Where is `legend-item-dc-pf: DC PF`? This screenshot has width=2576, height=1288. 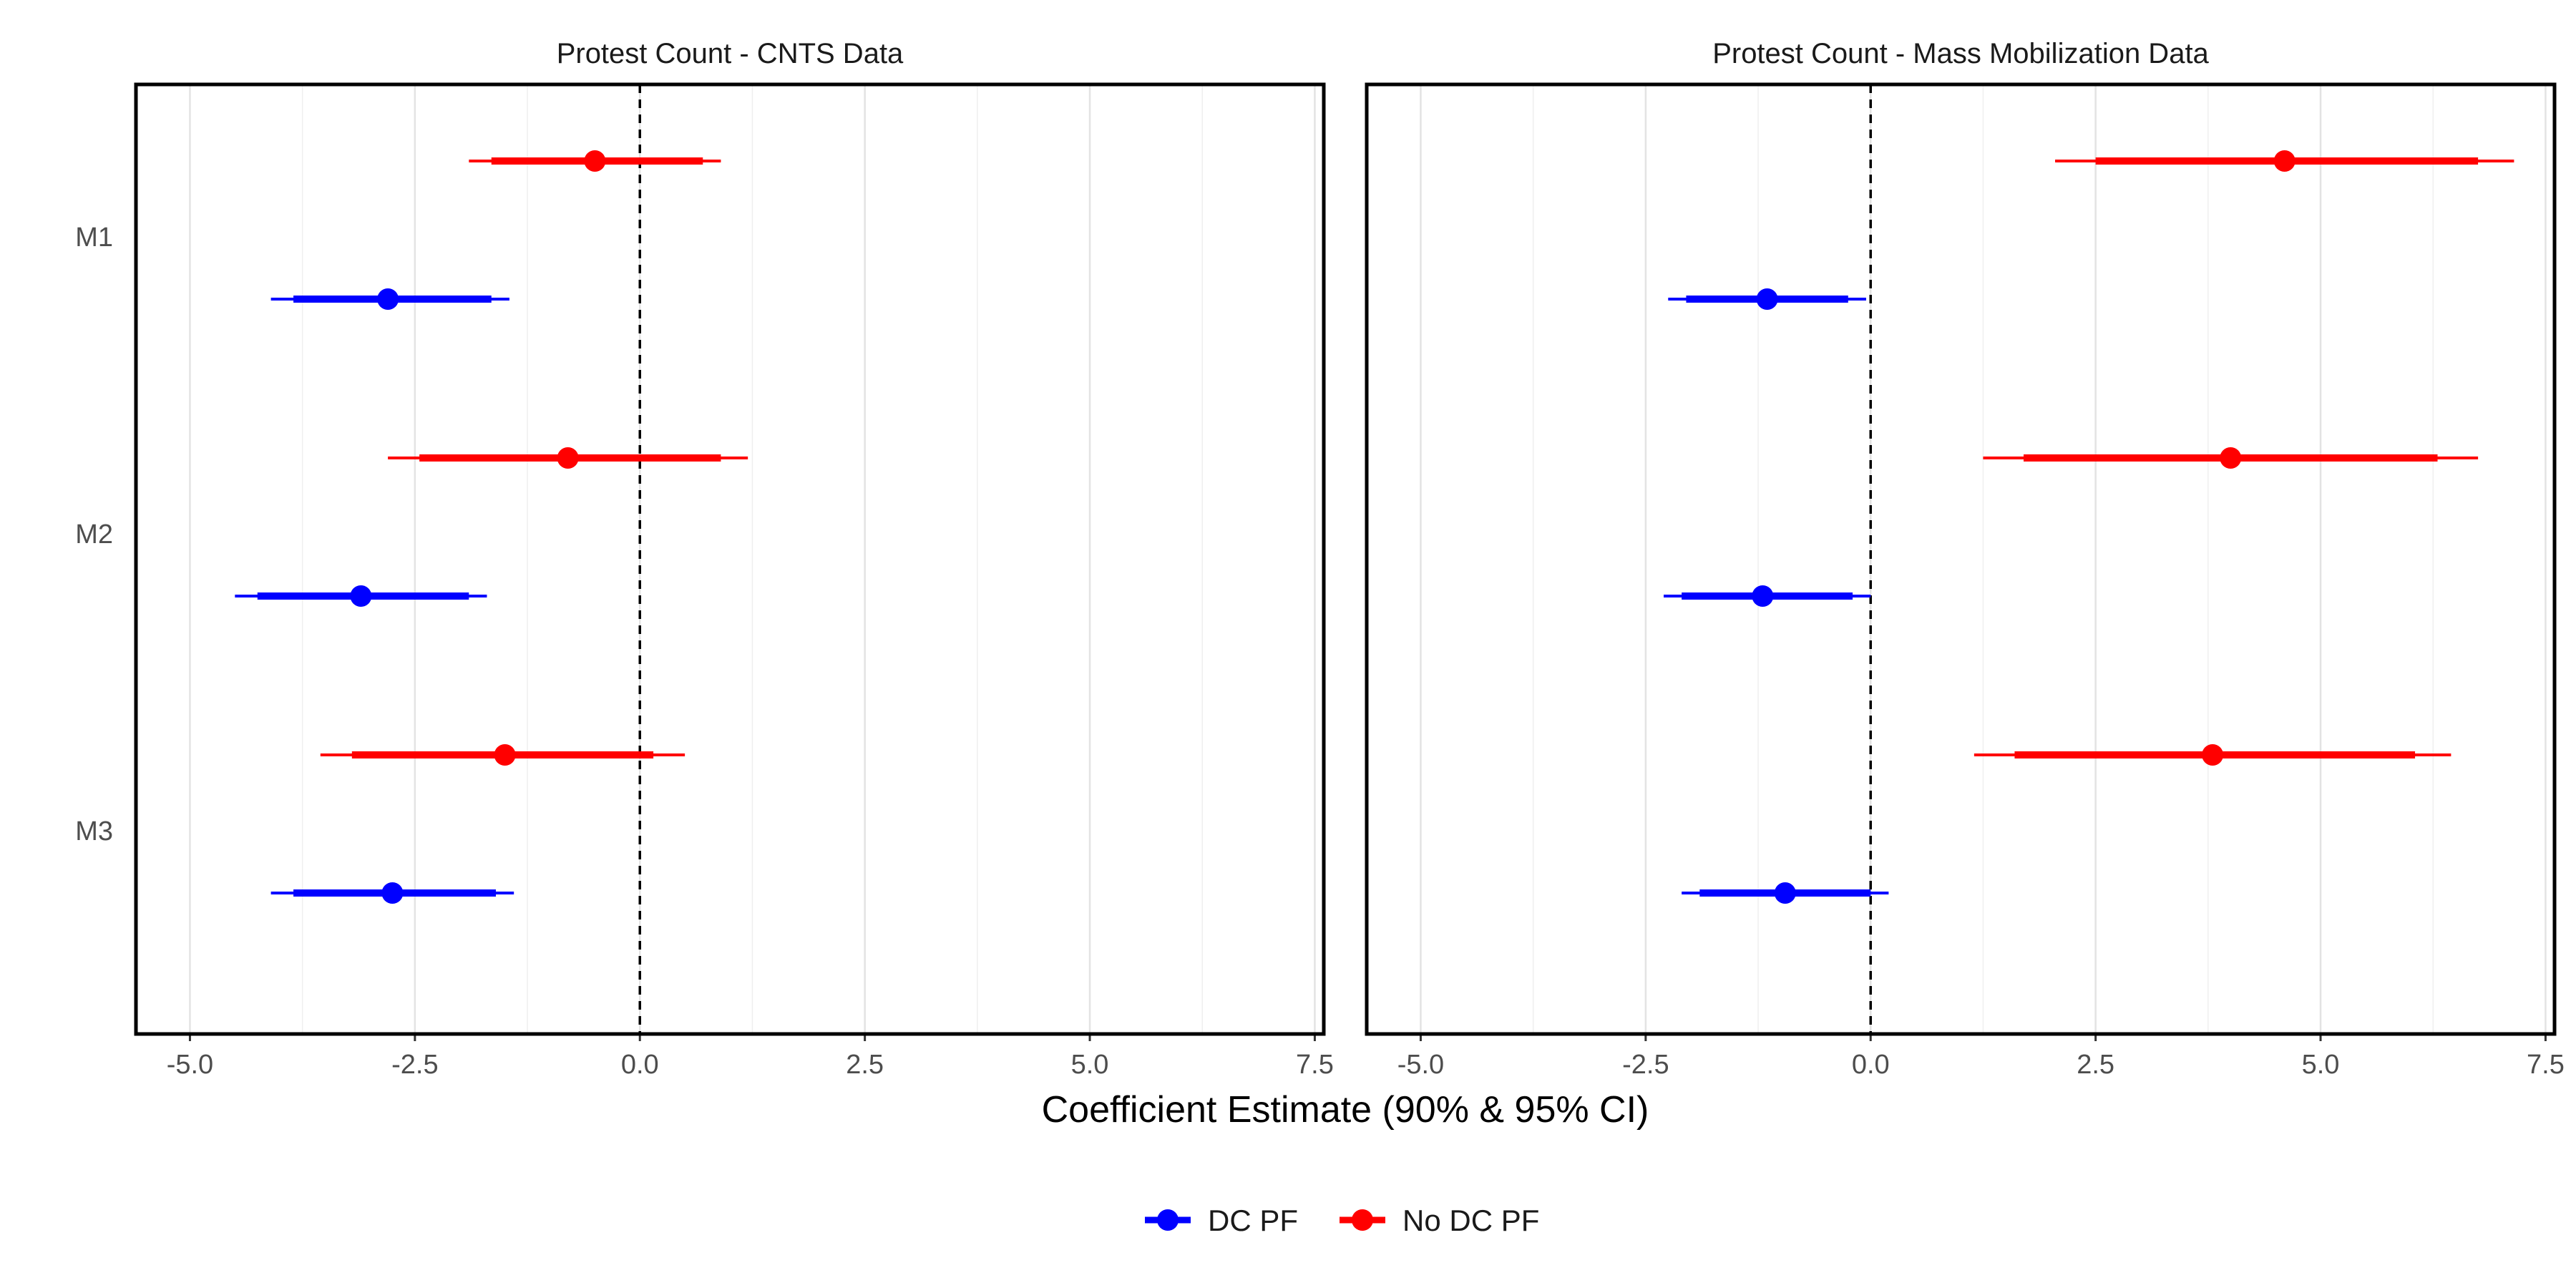 legend-item-dc-pf: DC PF is located at coordinates (1221, 1220).